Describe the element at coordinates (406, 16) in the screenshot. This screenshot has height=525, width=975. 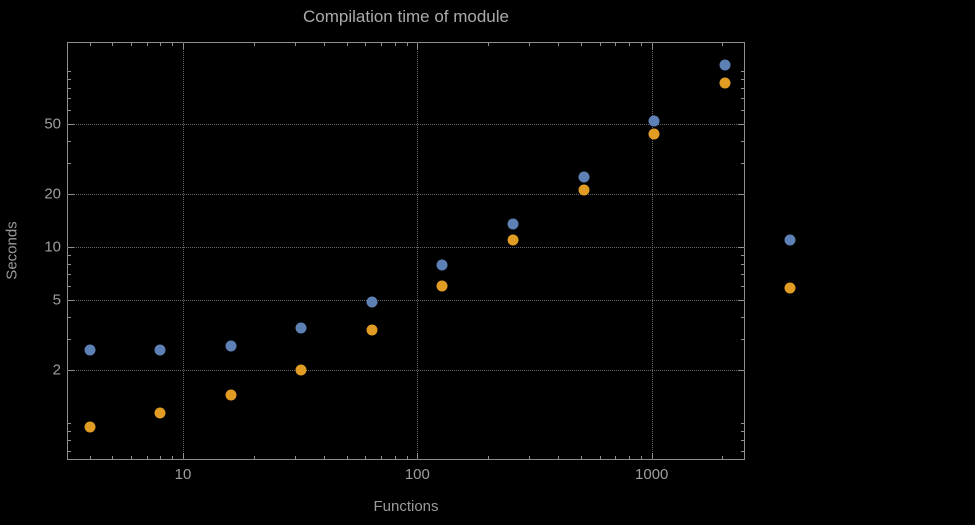
I see `chart-title: Compilation time of module` at that location.